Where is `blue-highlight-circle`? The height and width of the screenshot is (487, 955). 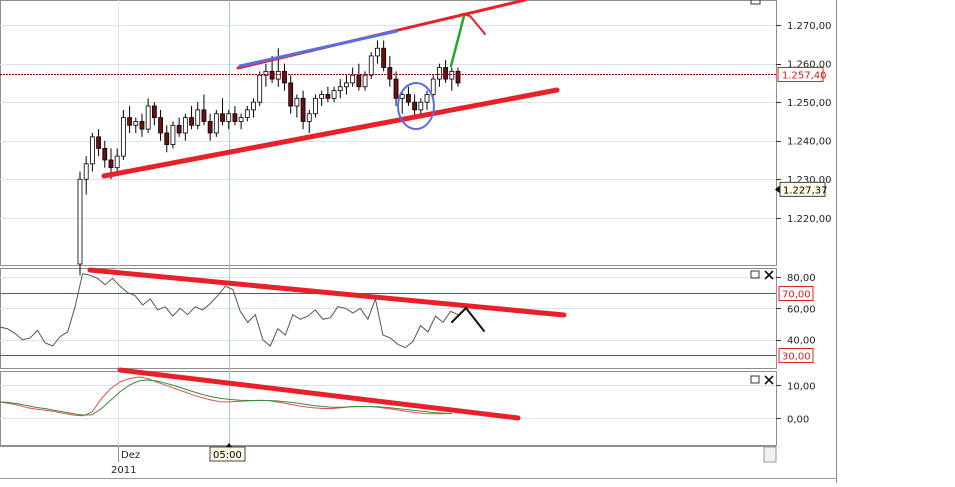
blue-highlight-circle is located at coordinates (416, 106).